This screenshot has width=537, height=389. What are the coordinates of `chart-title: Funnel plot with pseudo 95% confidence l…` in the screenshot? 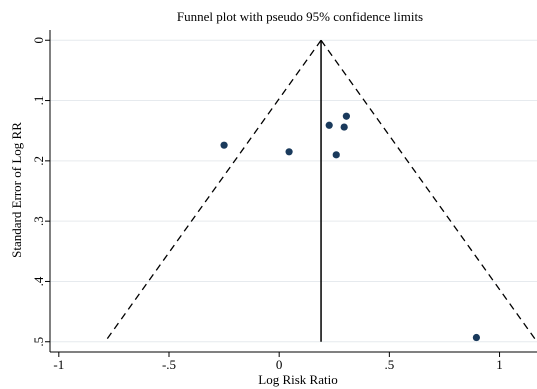 It's located at (300, 16).